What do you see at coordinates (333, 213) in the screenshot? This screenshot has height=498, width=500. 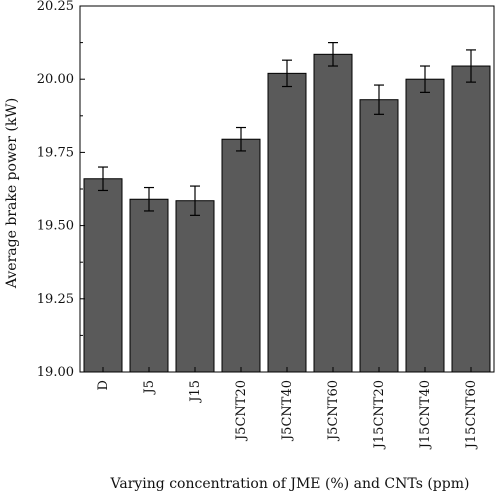 I see `bar-J5CNT60` at bounding box center [333, 213].